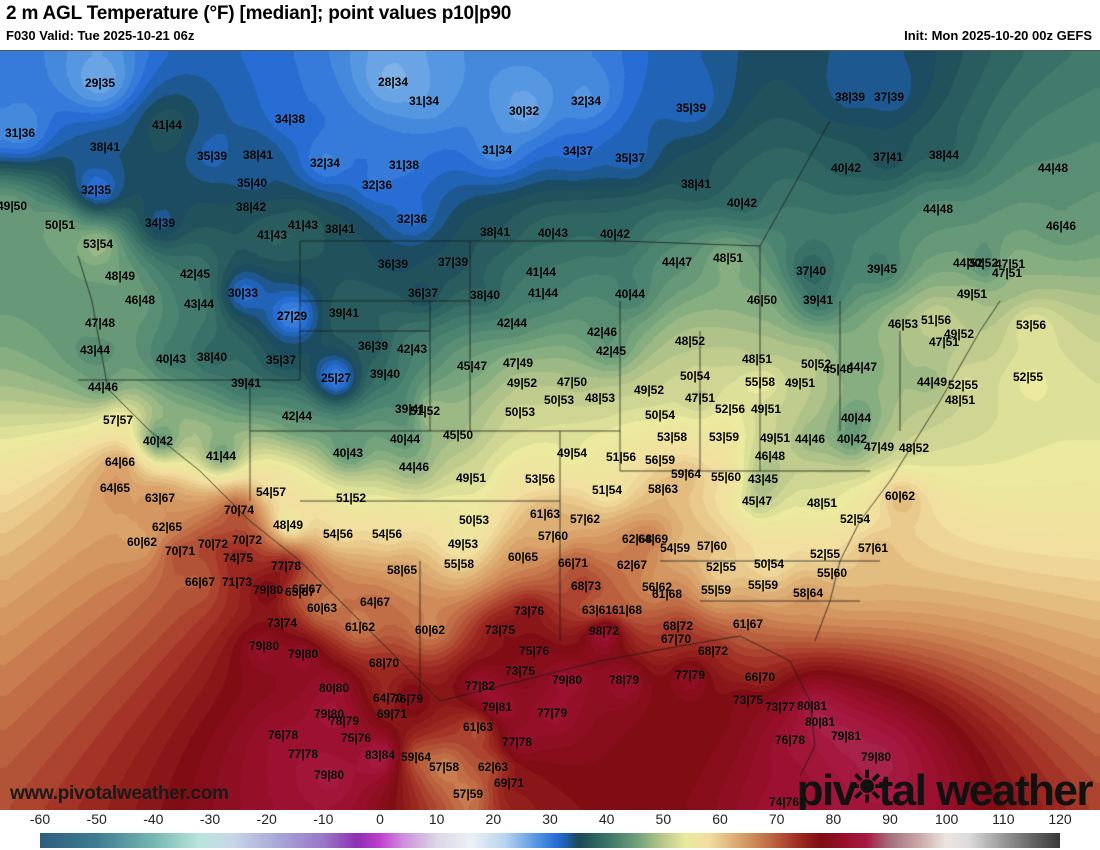 This screenshot has height=850, width=1100. Describe the element at coordinates (695, 376) in the screenshot. I see `point-value-label: 50|54` at that location.